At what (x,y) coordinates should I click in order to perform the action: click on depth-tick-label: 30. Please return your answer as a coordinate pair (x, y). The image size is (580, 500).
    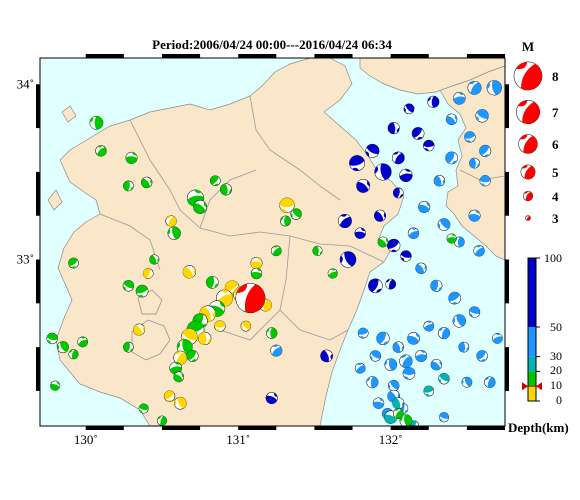
    Looking at the image, I should click on (556, 356).